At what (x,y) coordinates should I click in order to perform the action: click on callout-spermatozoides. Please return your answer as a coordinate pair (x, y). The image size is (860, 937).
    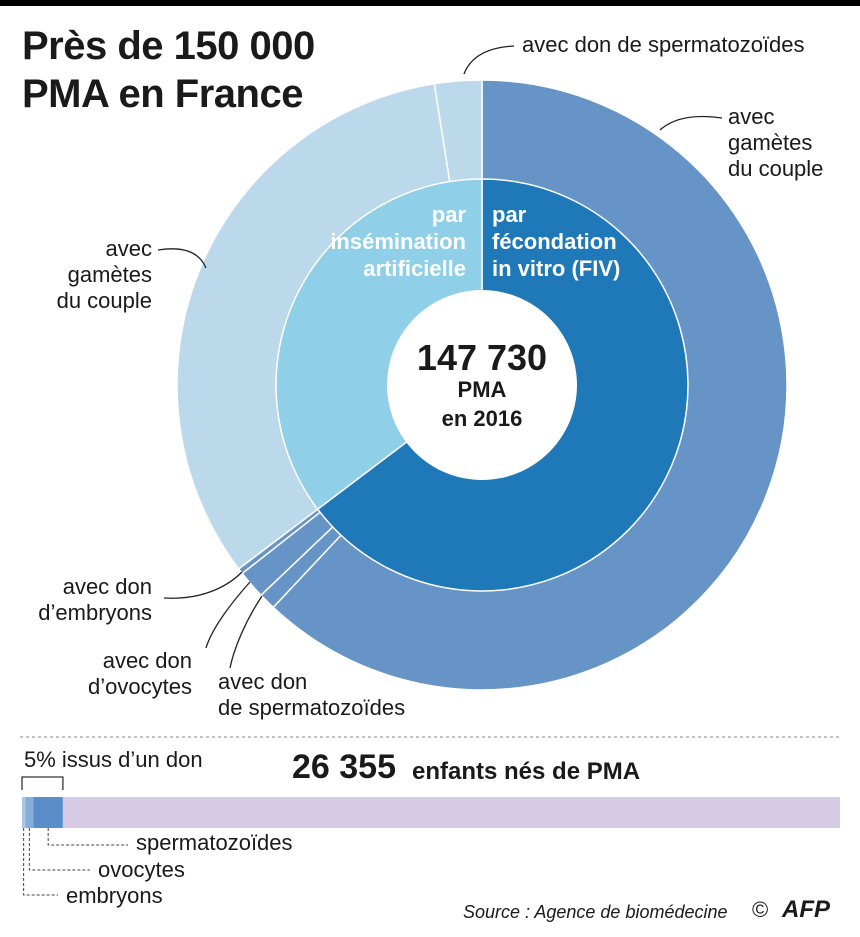
    Looking at the image, I should click on (87, 837).